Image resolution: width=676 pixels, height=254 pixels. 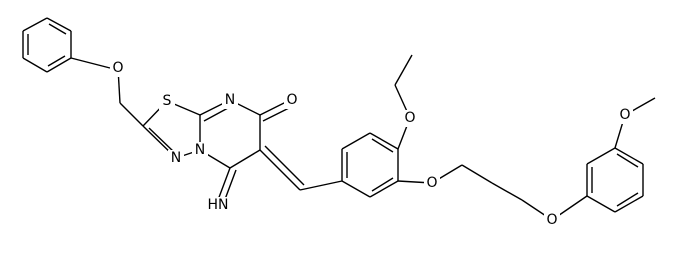 I want to click on atom-label: S, so click(x=167, y=101).